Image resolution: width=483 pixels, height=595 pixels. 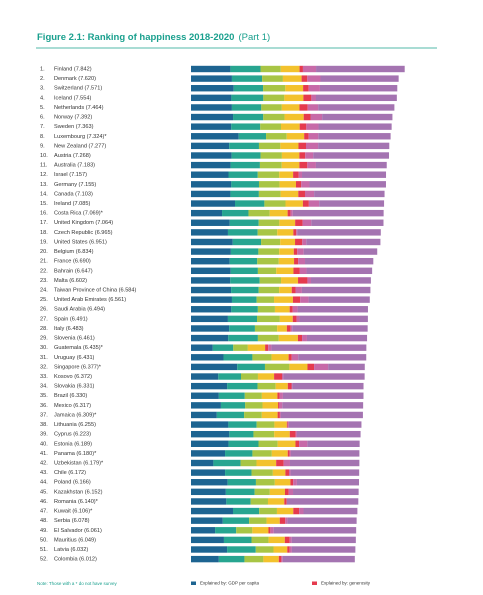 What do you see at coordinates (44, 396) in the screenshot?
I see `rank-label: 35.` at bounding box center [44, 396].